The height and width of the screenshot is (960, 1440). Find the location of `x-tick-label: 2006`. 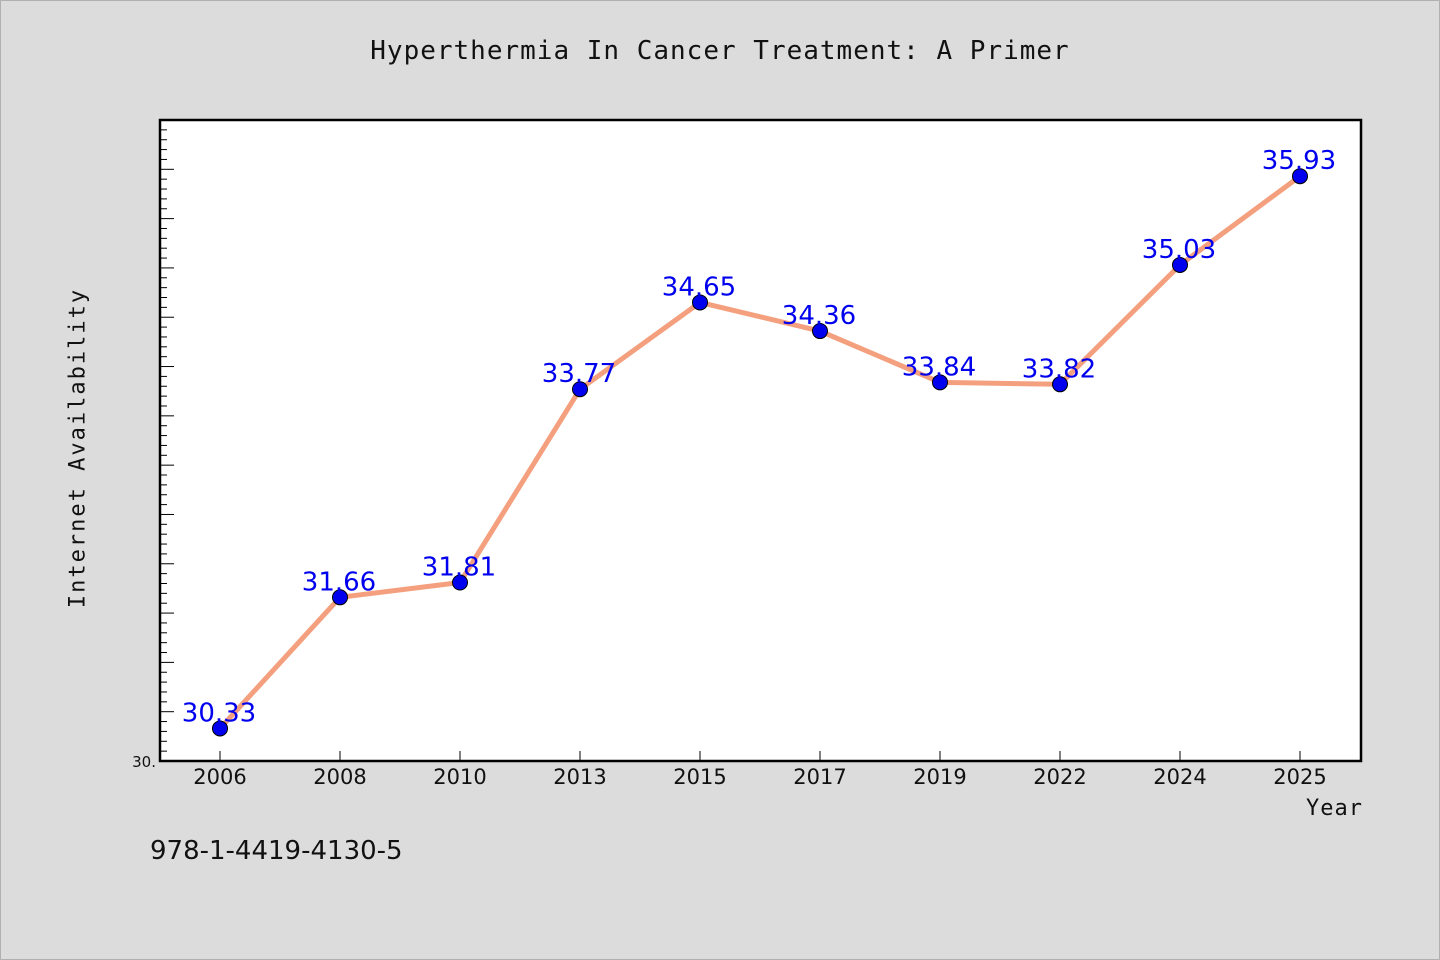

x-tick-label: 2006 is located at coordinates (219, 777).